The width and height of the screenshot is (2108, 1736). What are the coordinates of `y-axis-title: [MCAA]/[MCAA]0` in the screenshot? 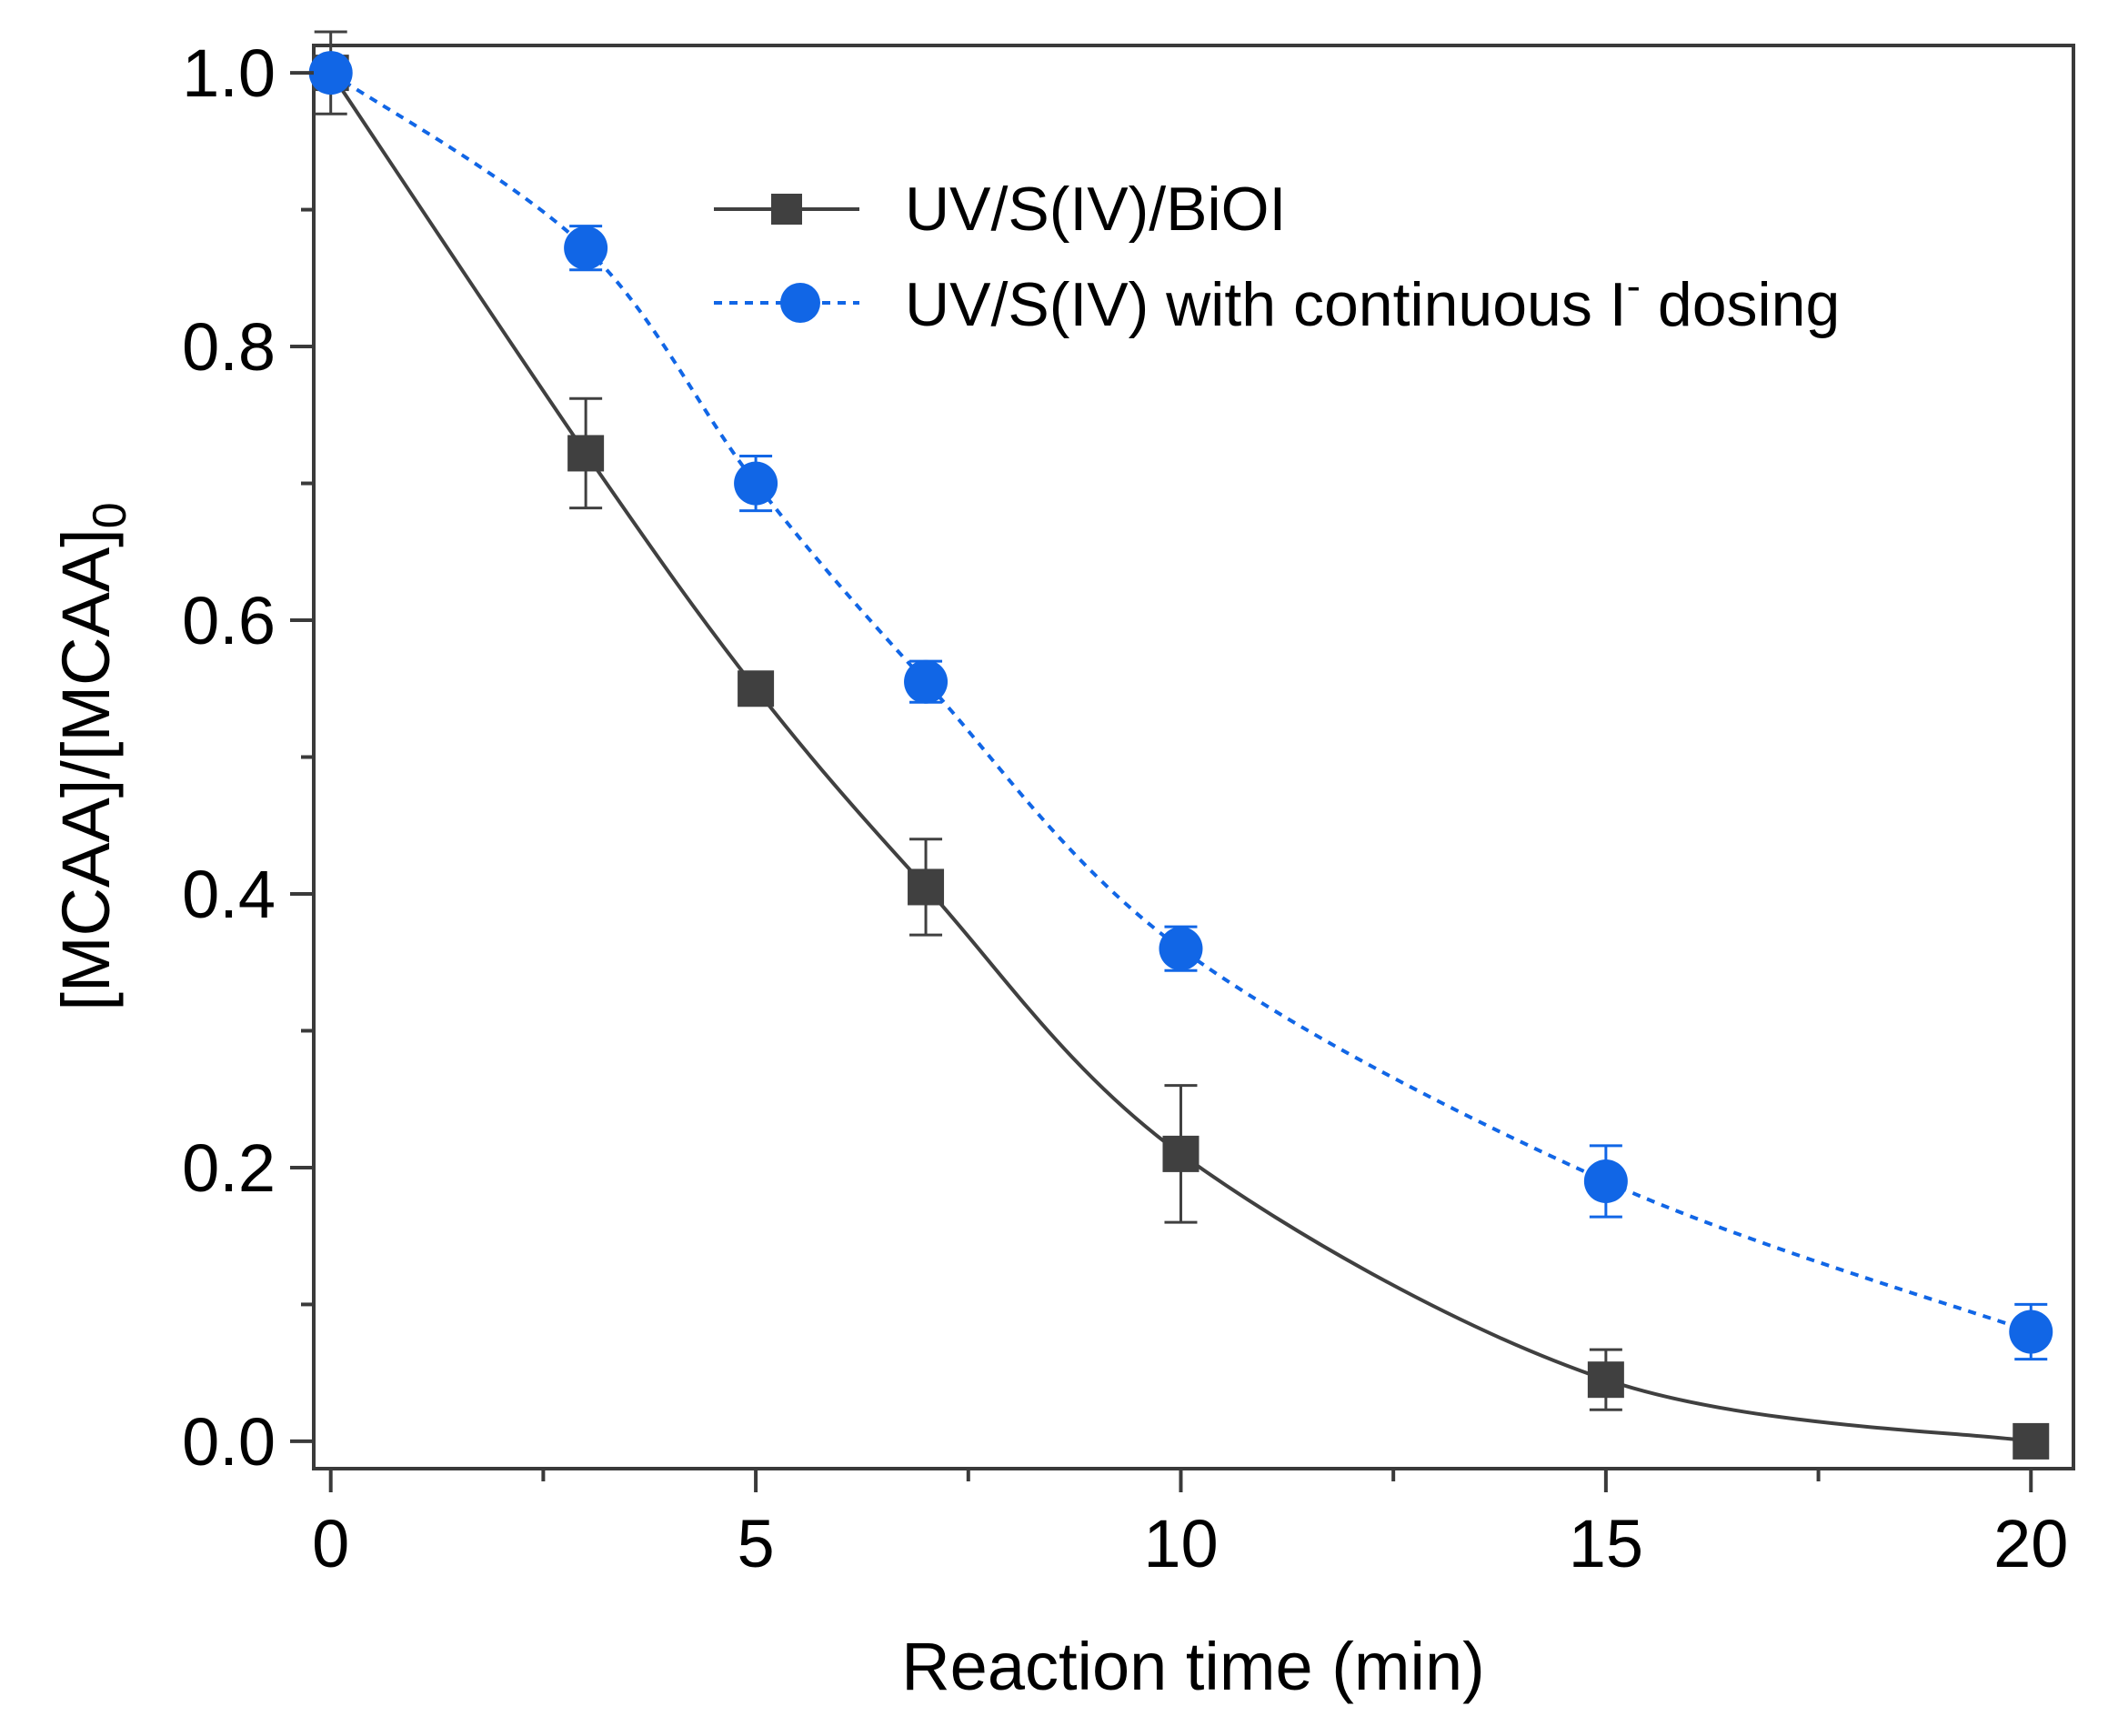 It's located at (92, 756).